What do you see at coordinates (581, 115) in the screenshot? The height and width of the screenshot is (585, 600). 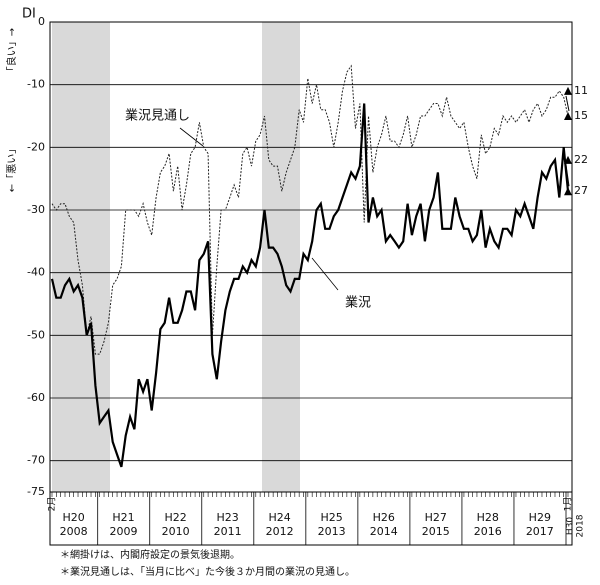 I see `annotation-label: 15` at bounding box center [581, 115].